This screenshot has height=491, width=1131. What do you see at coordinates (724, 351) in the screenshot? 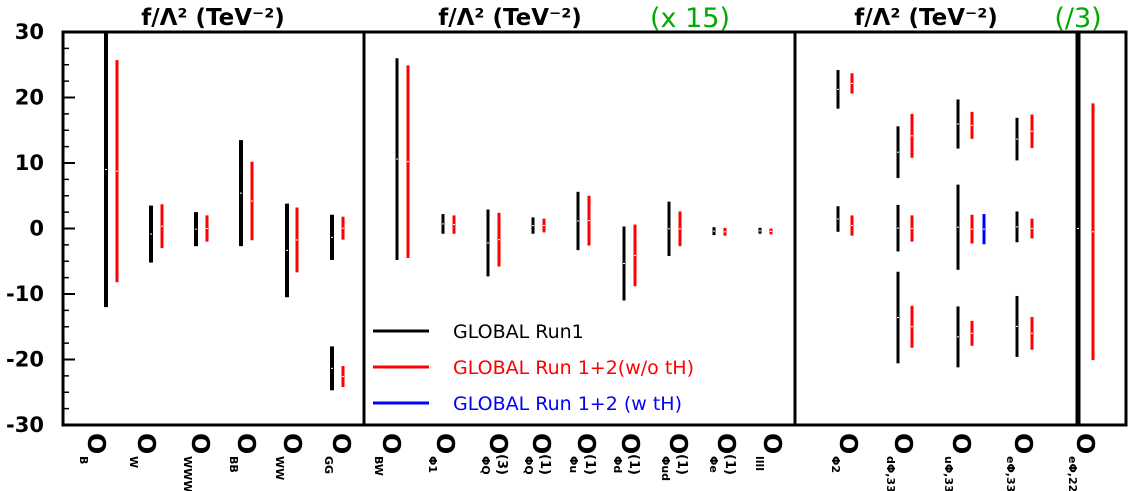
I see `operator-group: O Φe (1)` at bounding box center [724, 351].